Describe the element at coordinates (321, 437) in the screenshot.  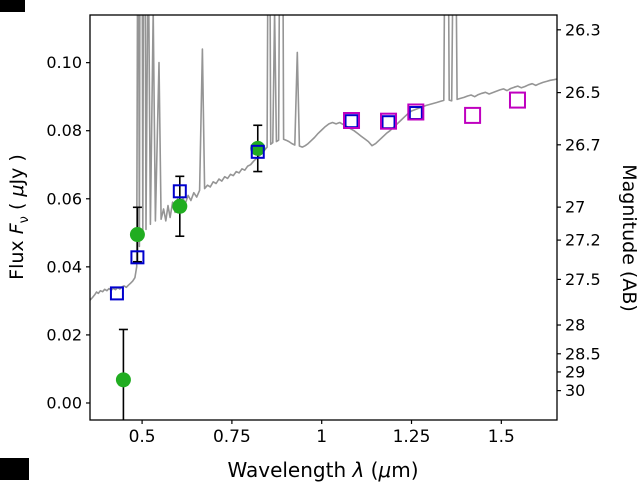
I see `x-tick-label: 1` at that location.